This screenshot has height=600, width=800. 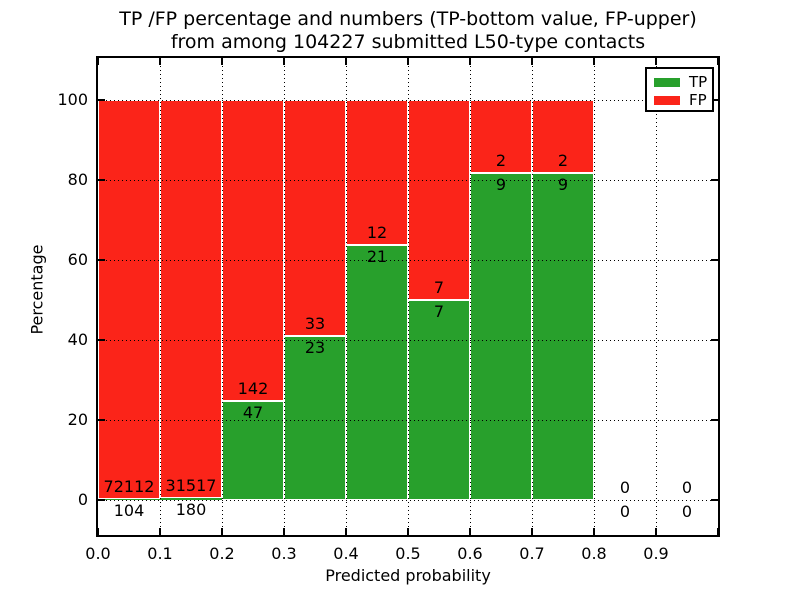 I want to click on annotation-tp-count: 180, so click(x=191, y=509).